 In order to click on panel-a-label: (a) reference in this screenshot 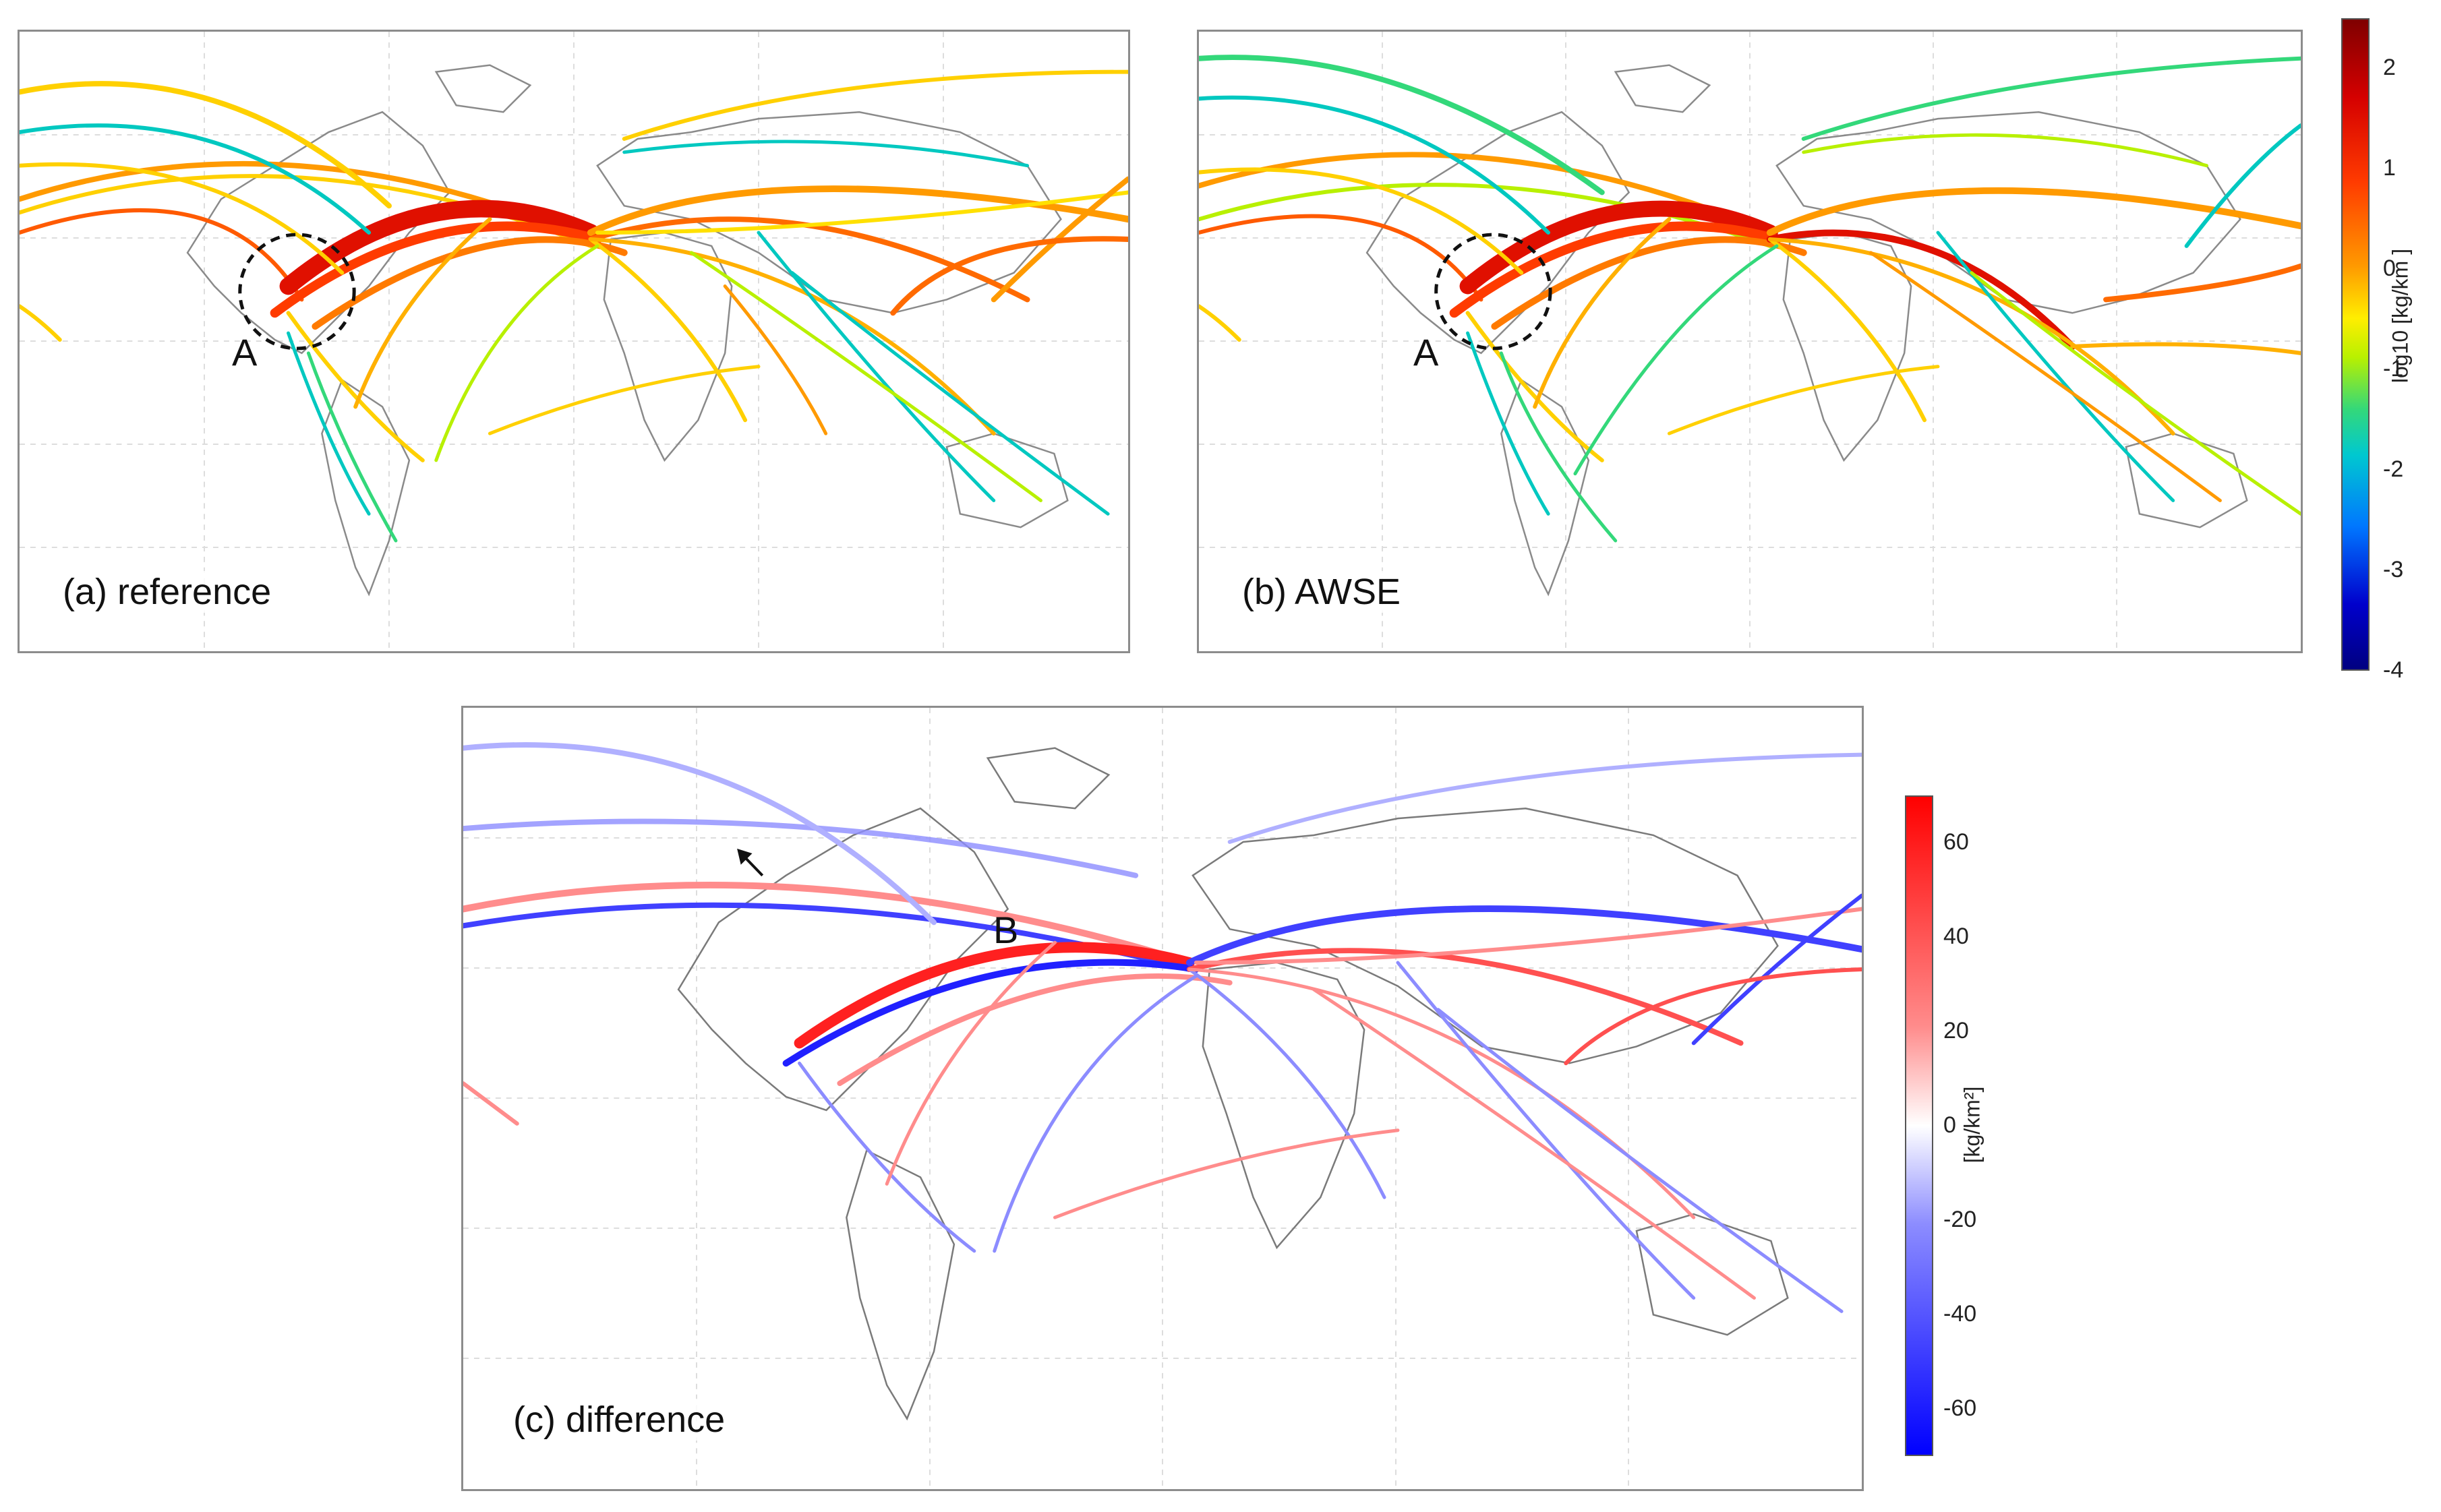, I will do `click(167, 592)`.